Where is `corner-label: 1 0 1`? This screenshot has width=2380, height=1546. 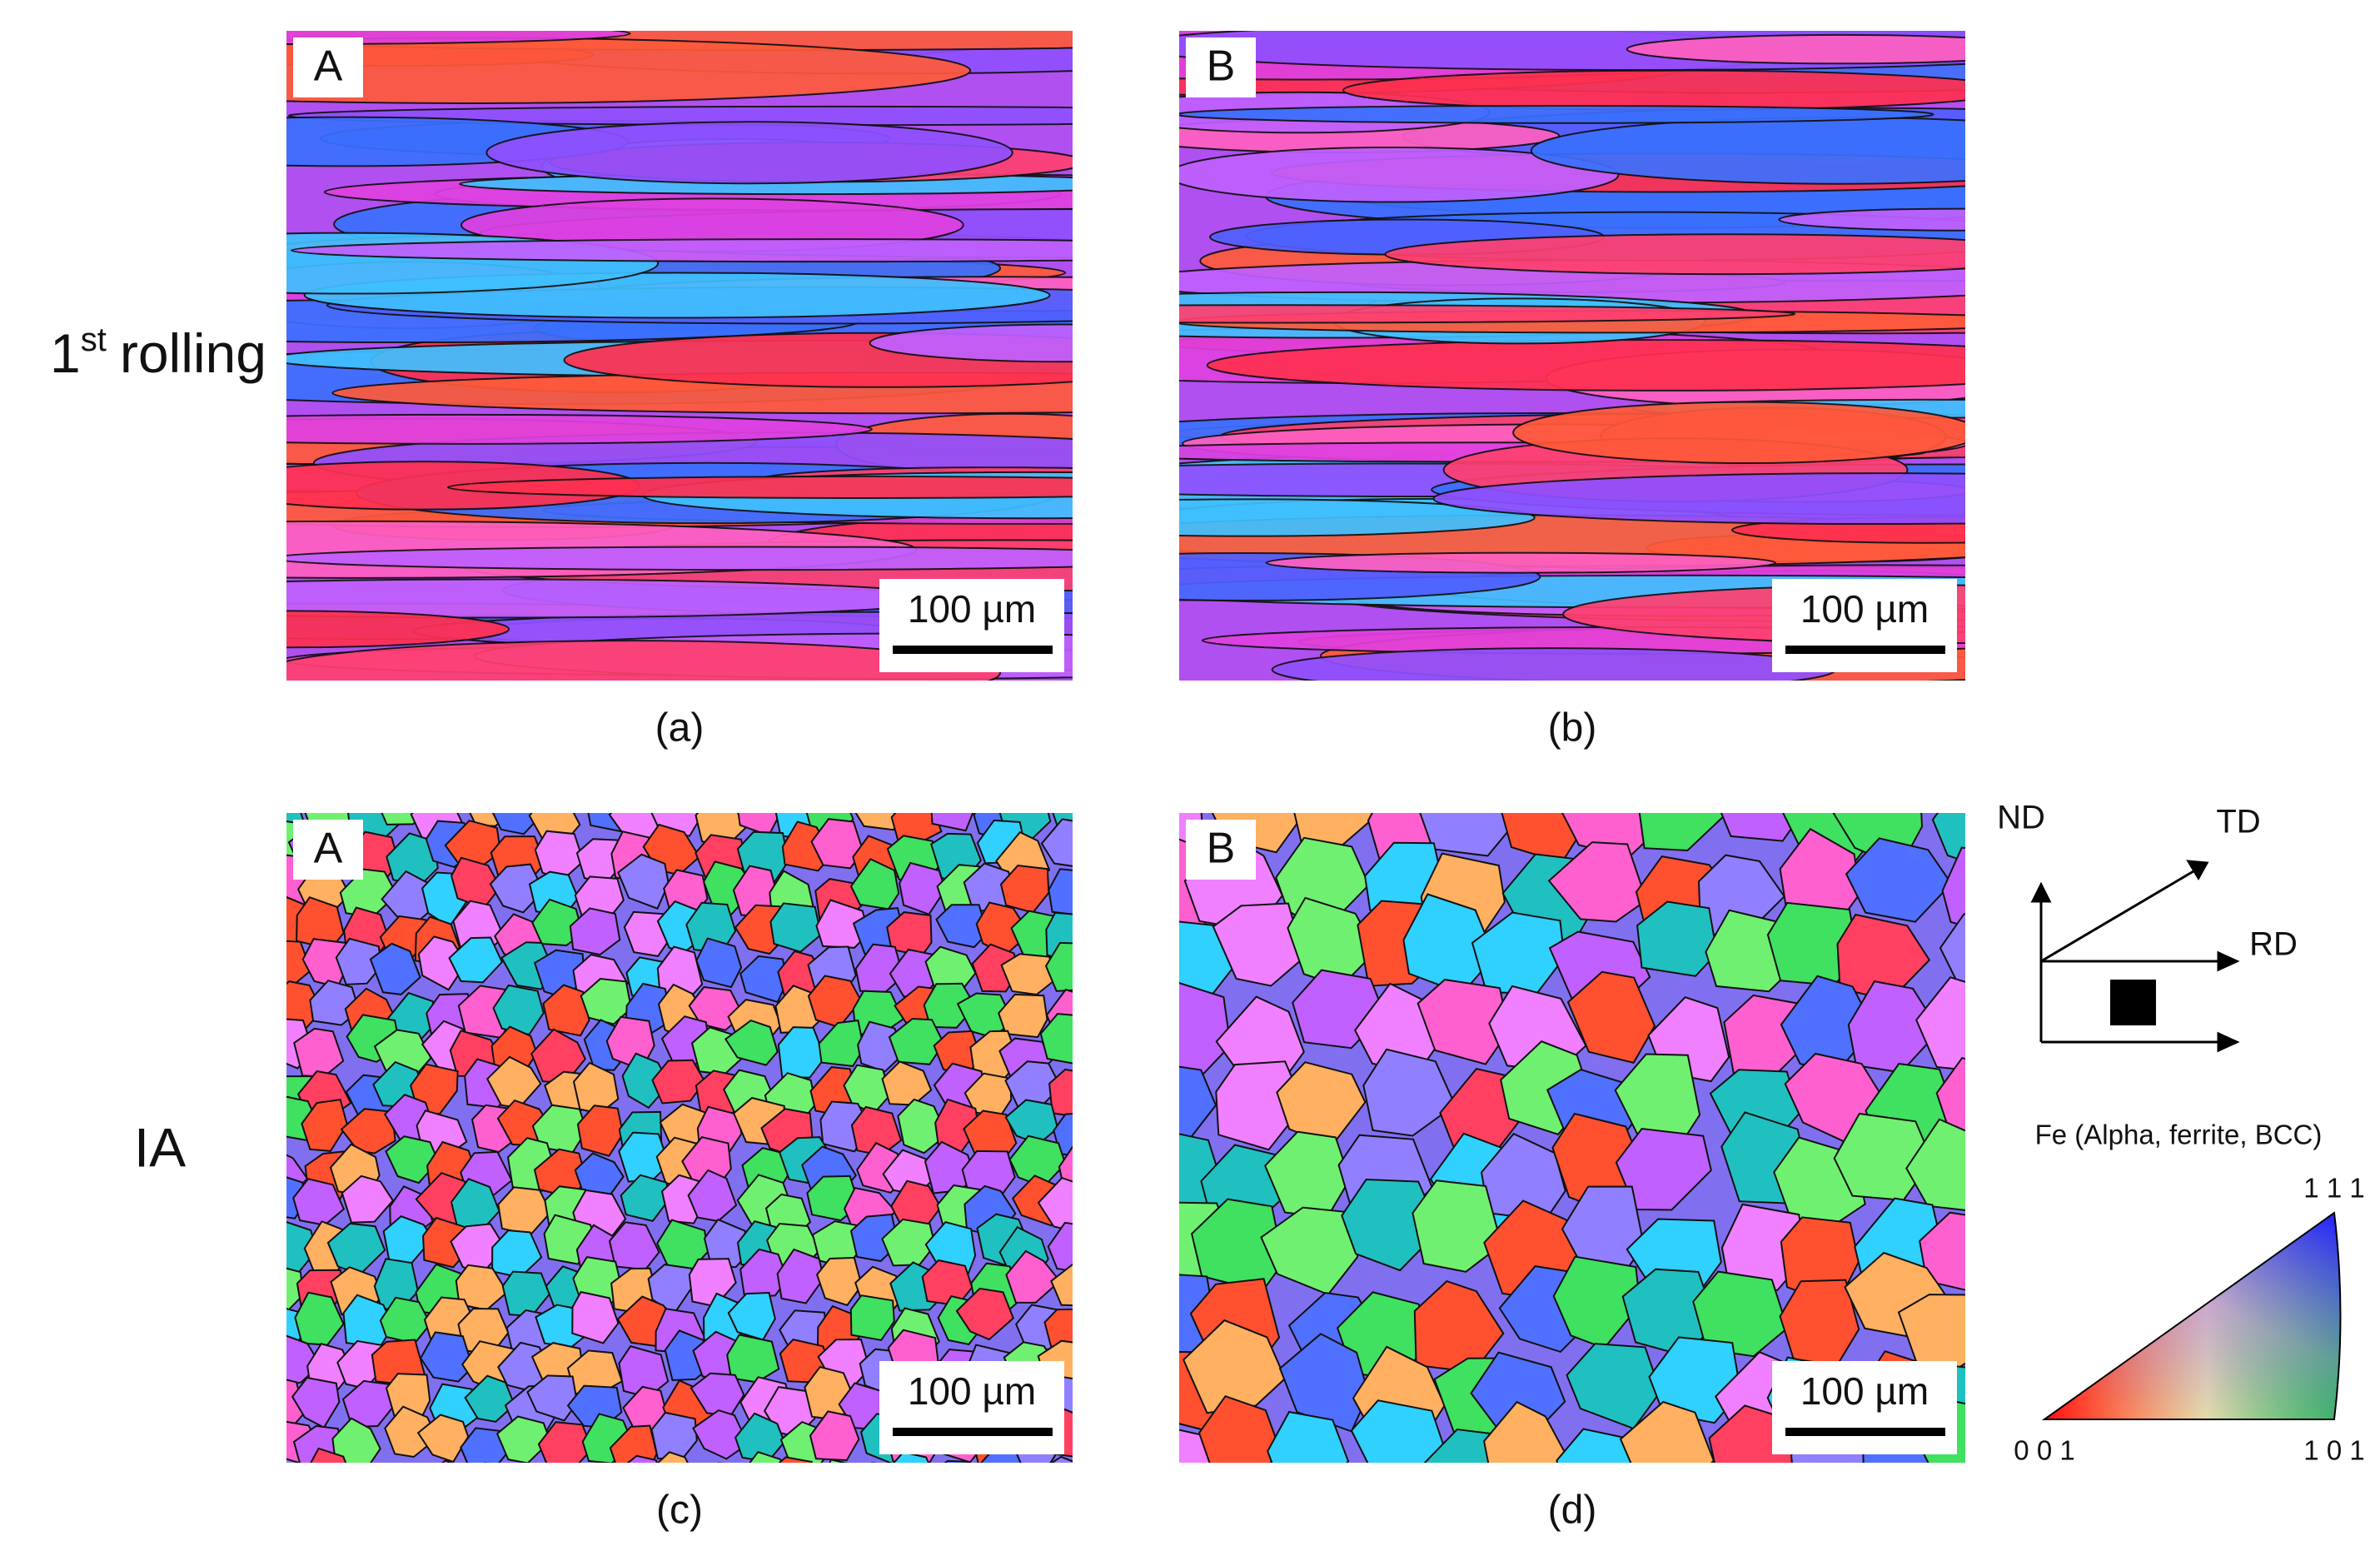 corner-label: 1 0 1 is located at coordinates (2333, 1450).